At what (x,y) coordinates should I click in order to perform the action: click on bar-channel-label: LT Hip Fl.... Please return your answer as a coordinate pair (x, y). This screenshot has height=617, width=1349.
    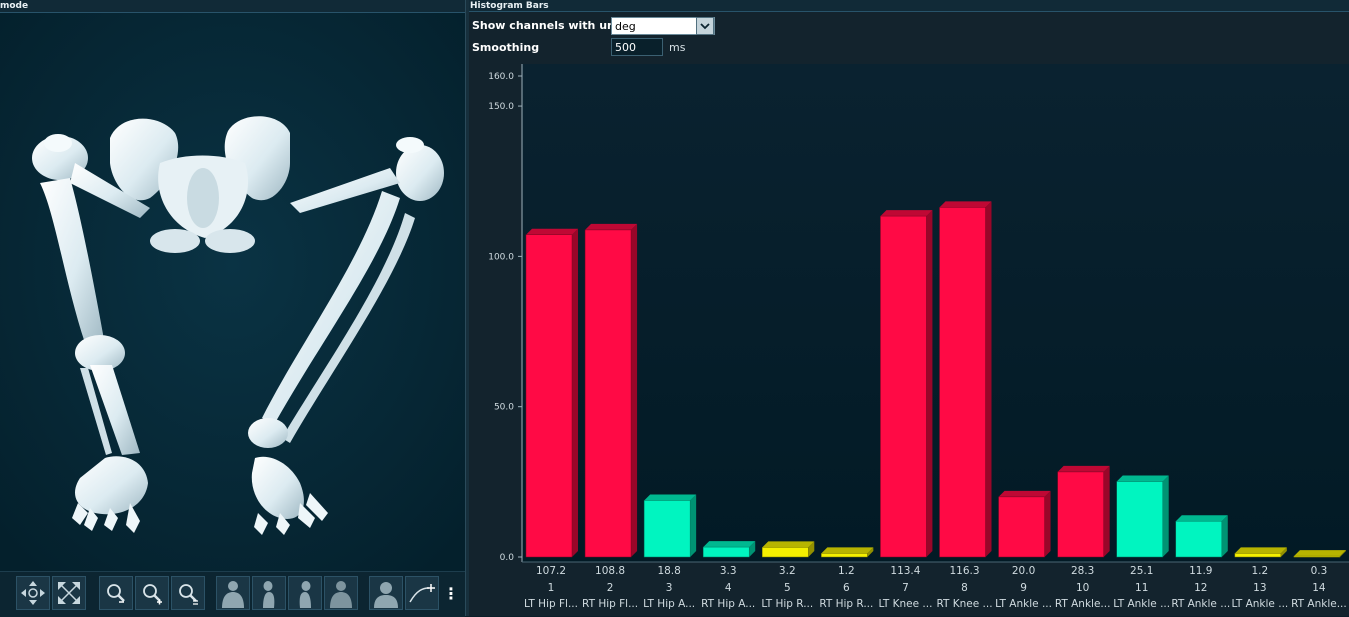
    Looking at the image, I should click on (551, 604).